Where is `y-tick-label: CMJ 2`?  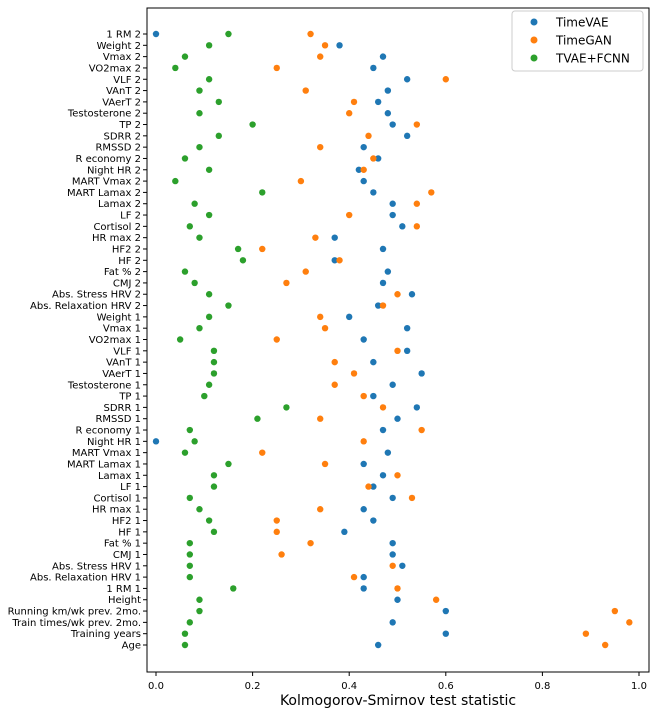 y-tick-label: CMJ 2 is located at coordinates (127, 283).